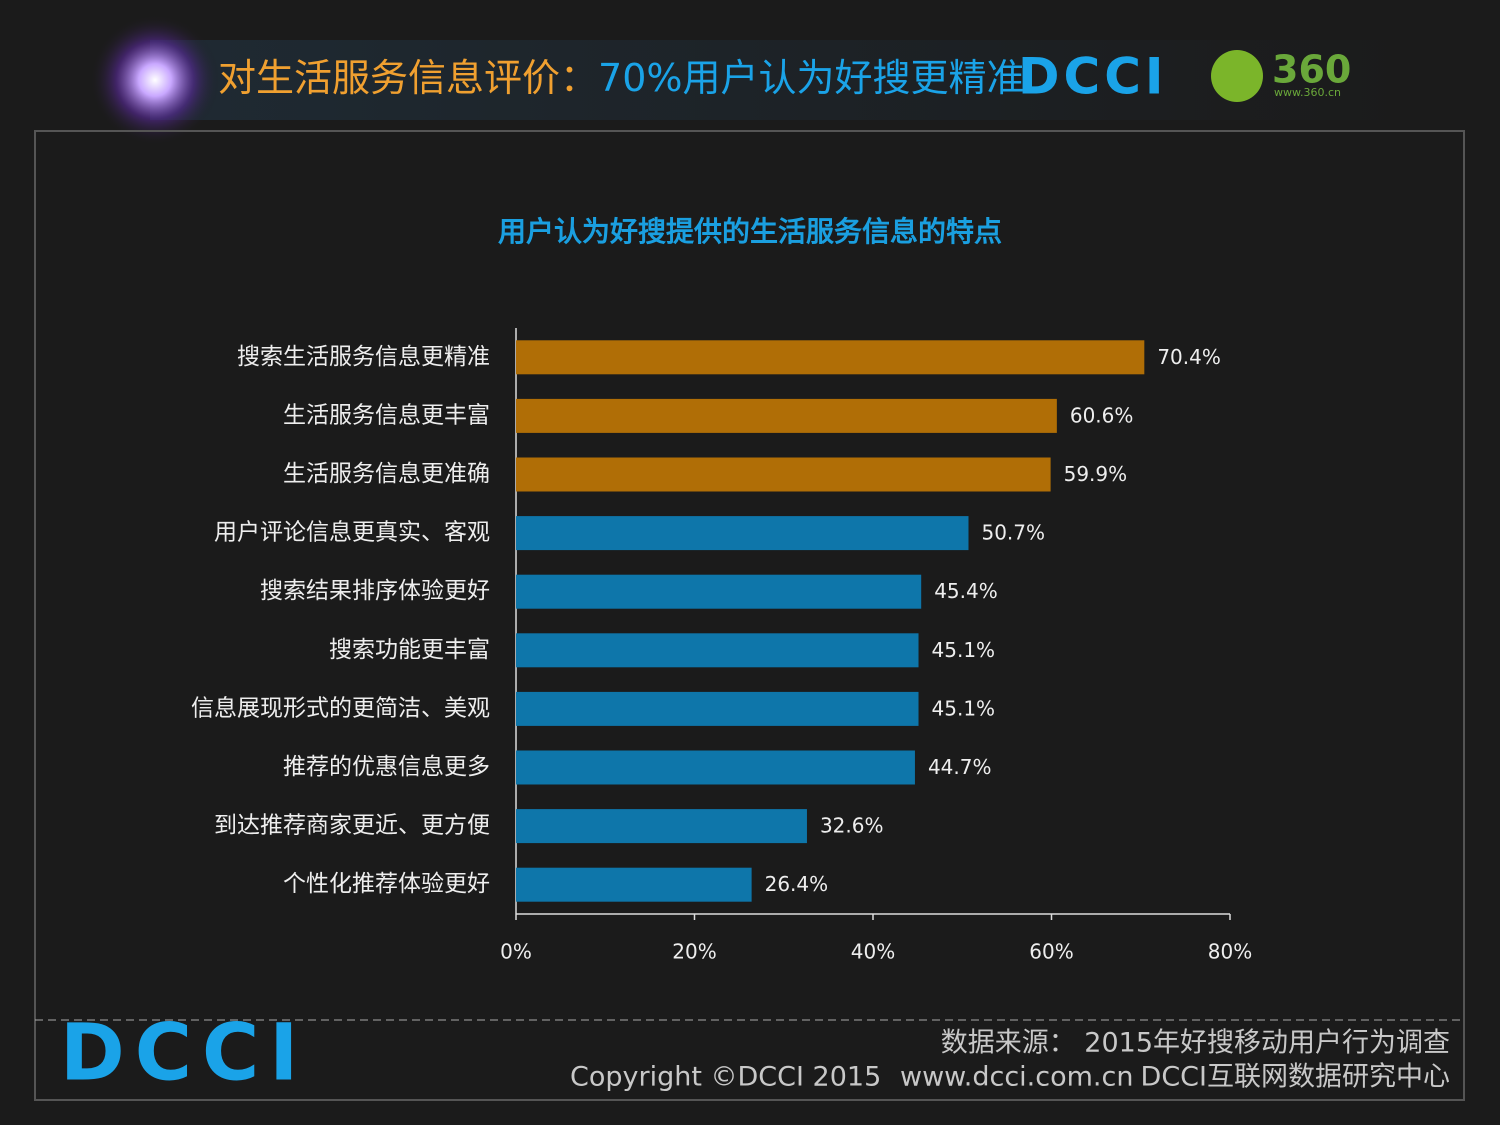 This screenshot has height=1125, width=1500. I want to click on value-label: 59.9%, so click(1096, 474).